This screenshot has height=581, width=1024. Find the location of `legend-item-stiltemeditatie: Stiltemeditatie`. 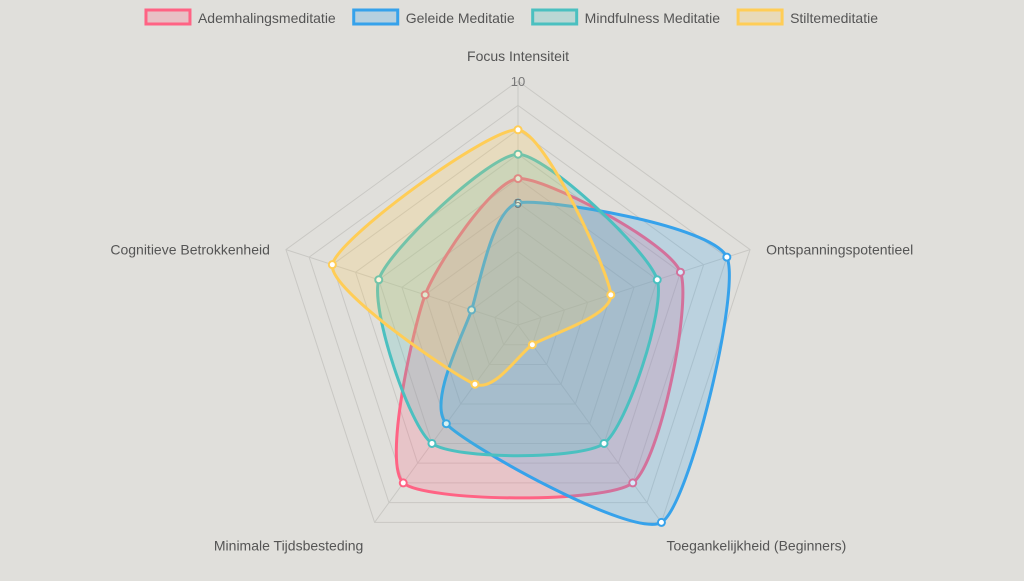

legend-item-stiltemeditatie: Stiltemeditatie is located at coordinates (807, 17).